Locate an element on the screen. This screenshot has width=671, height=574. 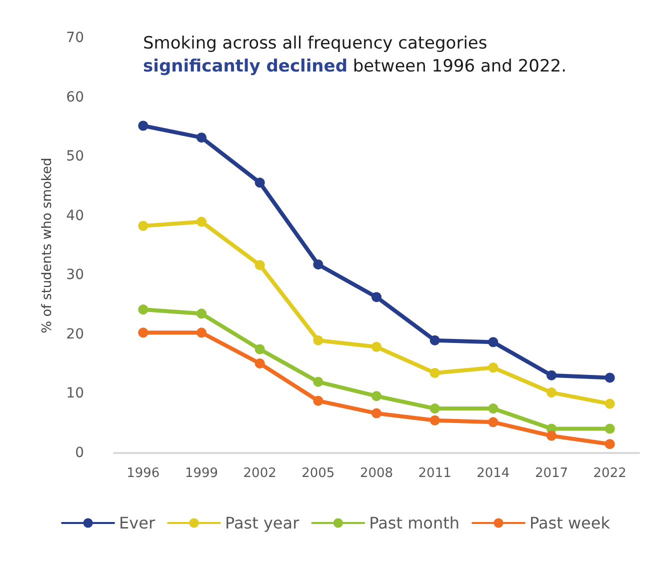
x-tick-label: 2005 is located at coordinates (318, 473).